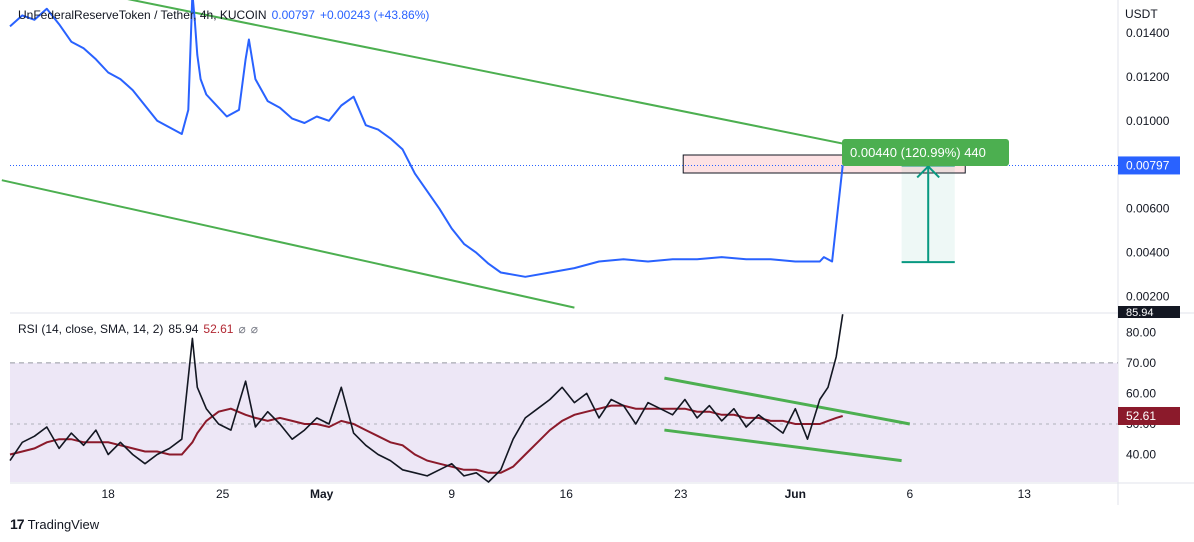  What do you see at coordinates (1141, 363) in the screenshot?
I see `rsi-tick-label: 70.00` at bounding box center [1141, 363].